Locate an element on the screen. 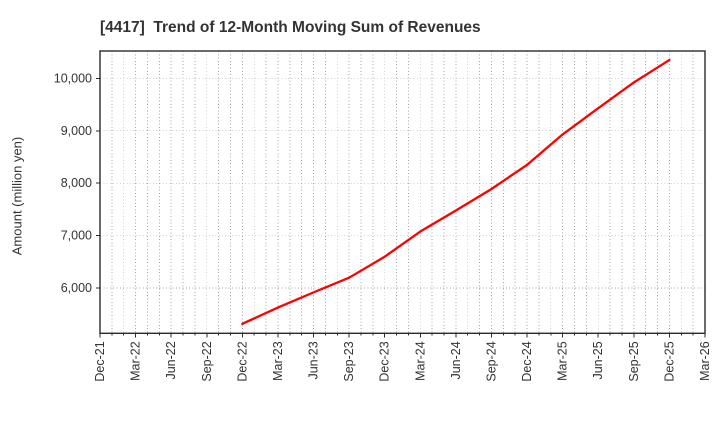 This screenshot has width=720, height=440. x-tick-label: Mar-23 is located at coordinates (278, 361).